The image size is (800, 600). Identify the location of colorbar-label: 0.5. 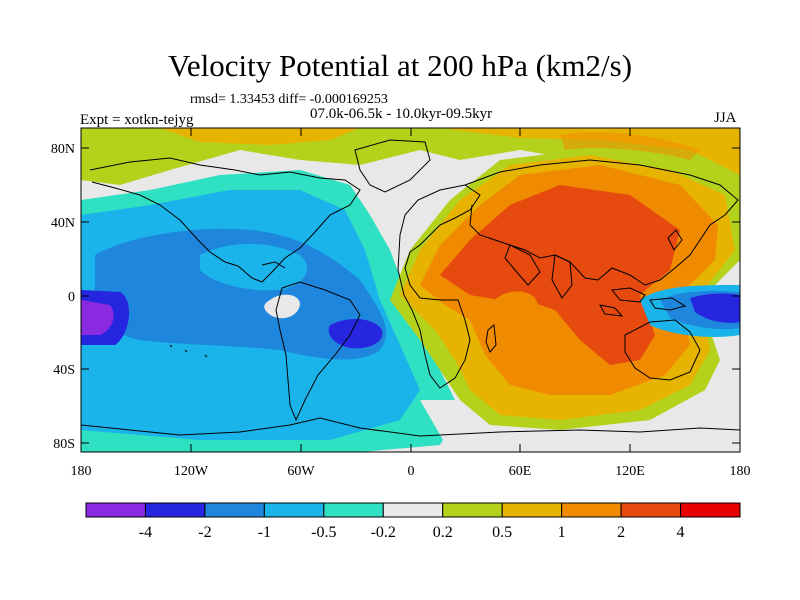
(502, 532).